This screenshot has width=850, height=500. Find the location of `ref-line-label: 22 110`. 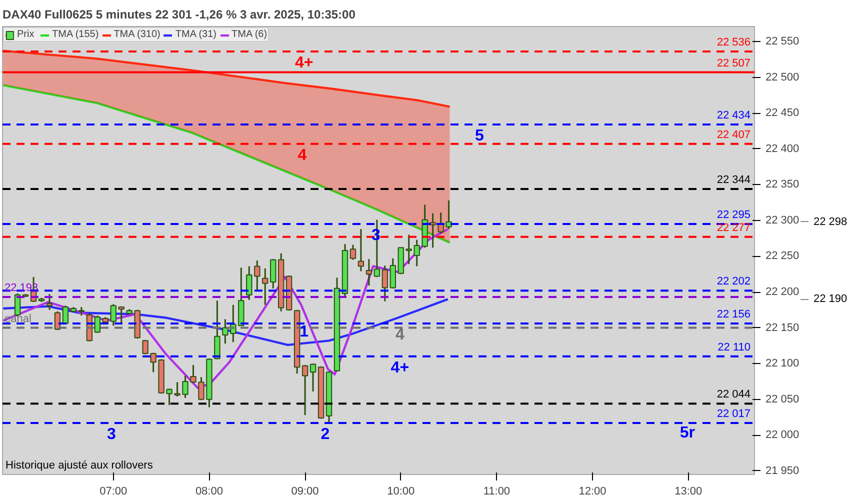

ref-line-label: 22 110 is located at coordinates (734, 347).